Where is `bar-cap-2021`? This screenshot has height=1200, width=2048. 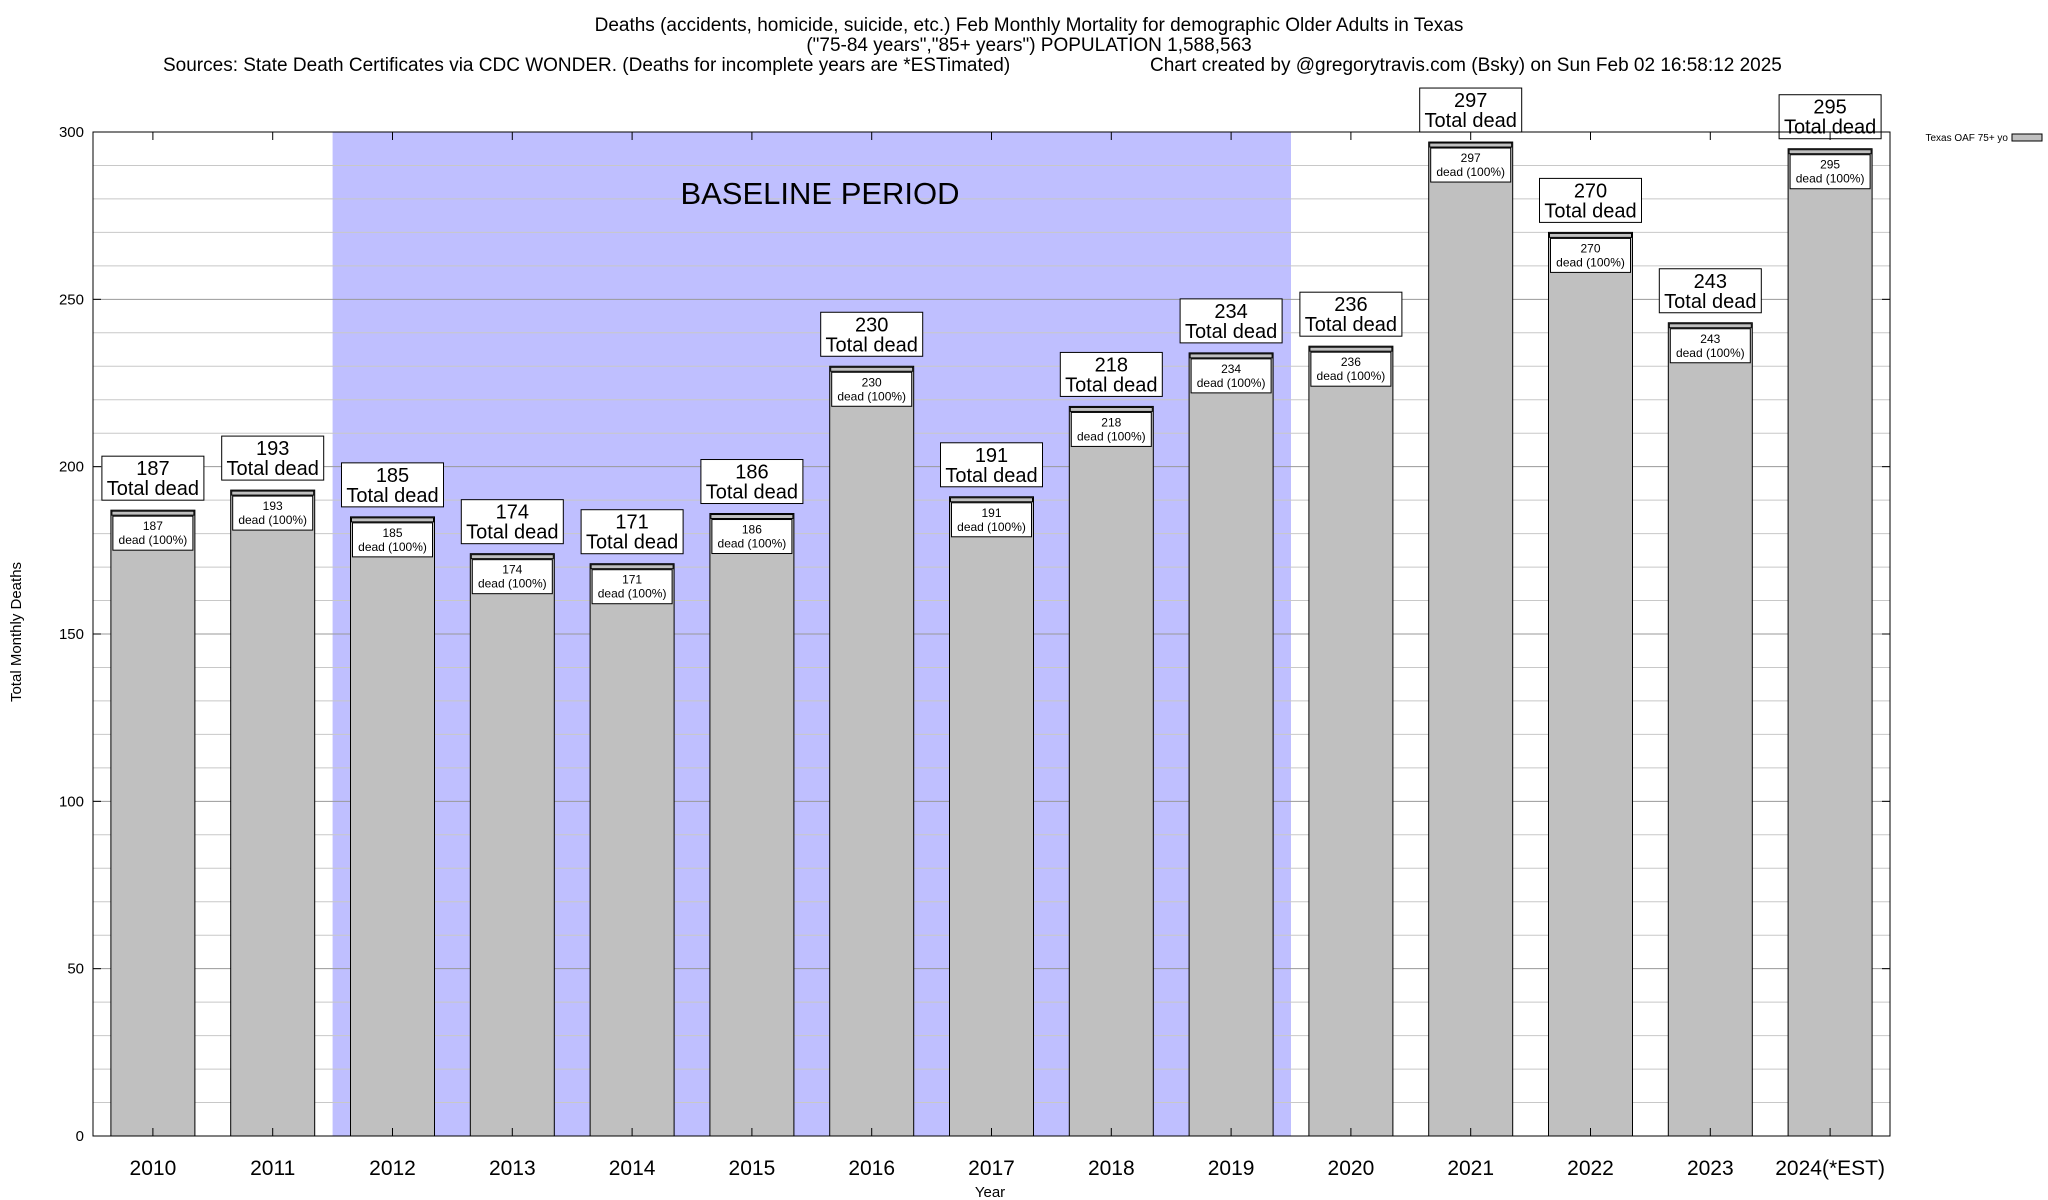
bar-cap-2021 is located at coordinates (1471, 145).